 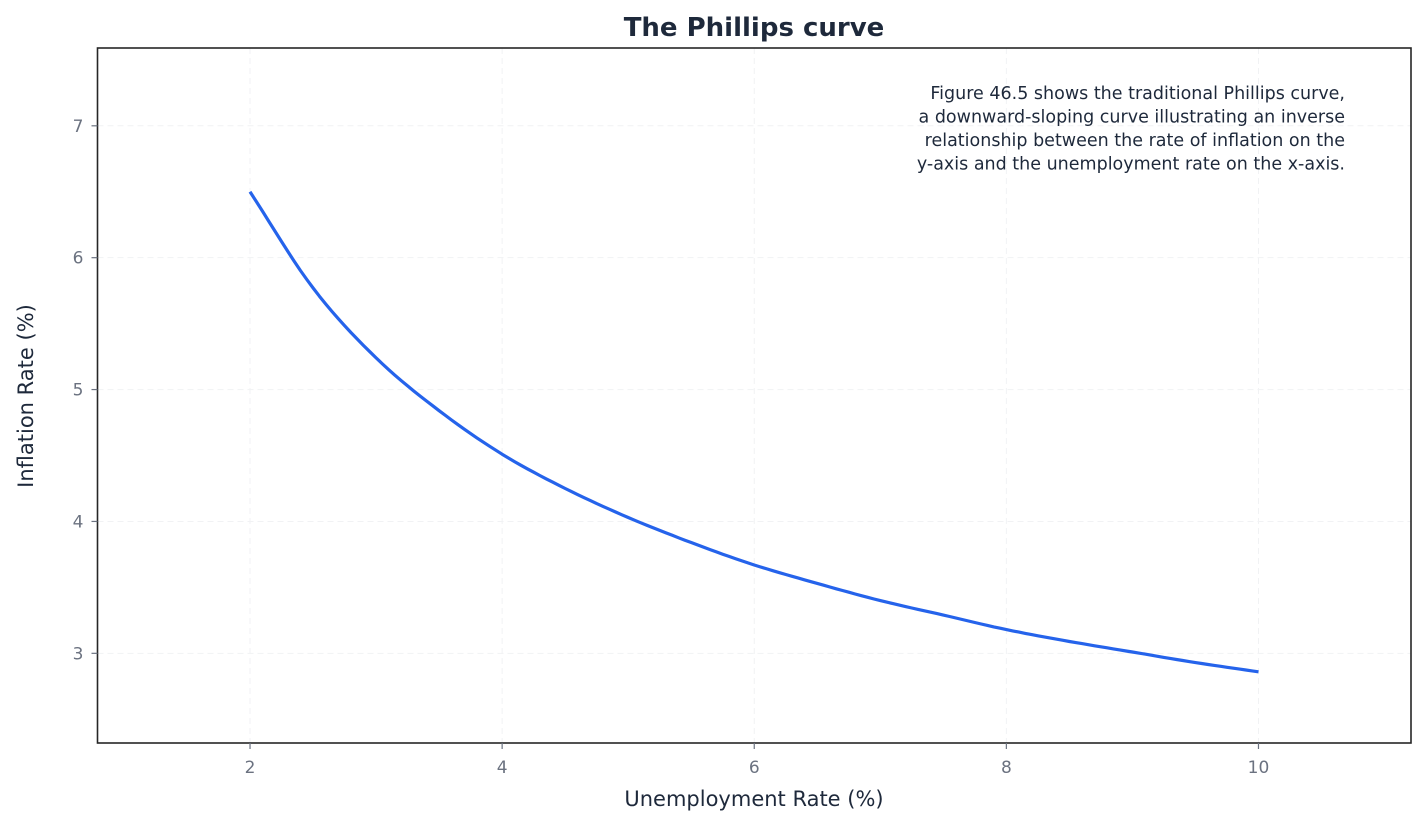 I want to click on y-tick-label: 4, so click(x=78, y=522).